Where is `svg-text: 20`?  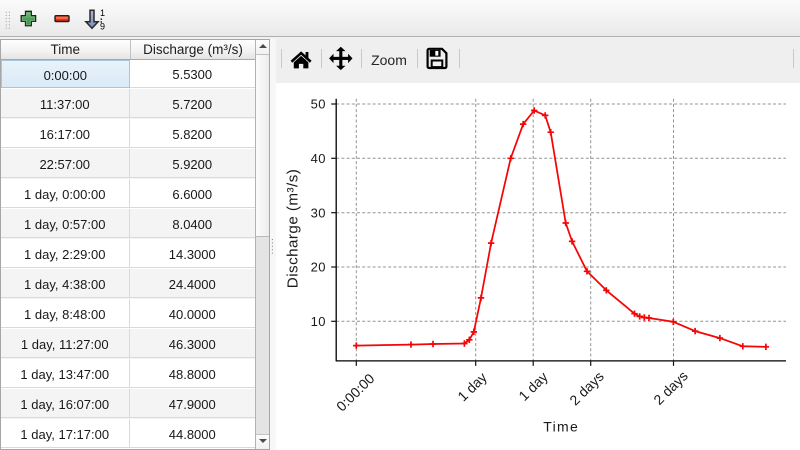 svg-text: 20 is located at coordinates (318, 267).